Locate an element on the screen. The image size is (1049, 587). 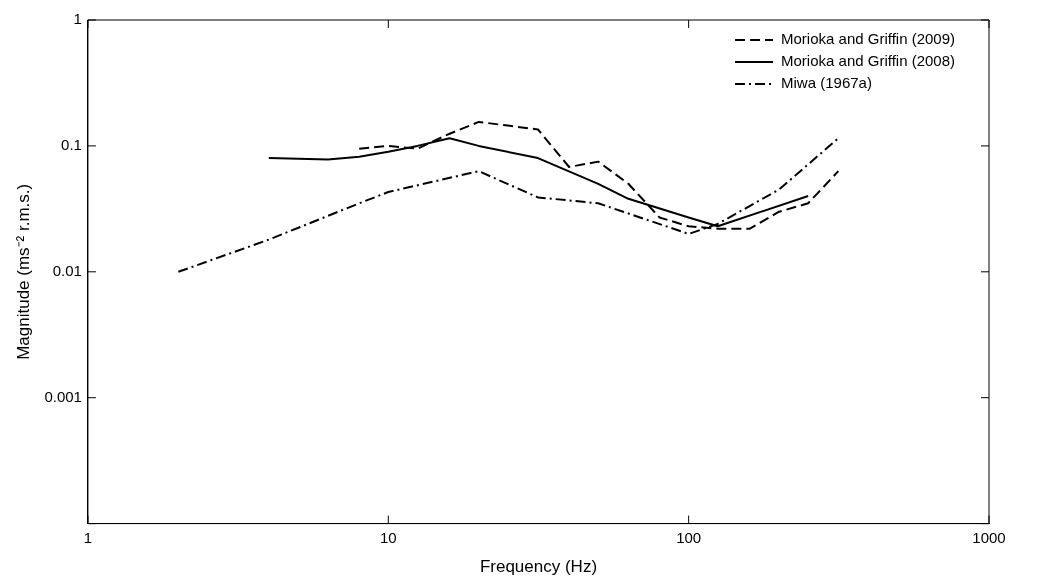
x-axis-title: Frequency (Hz) is located at coordinates (538, 567).